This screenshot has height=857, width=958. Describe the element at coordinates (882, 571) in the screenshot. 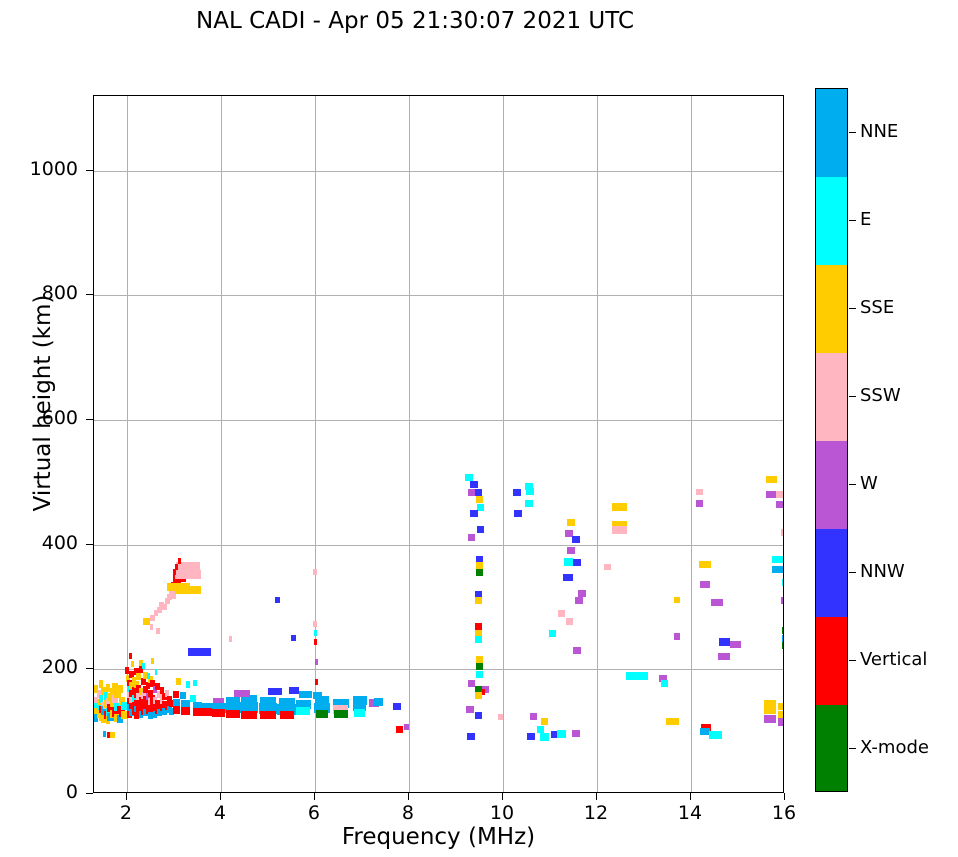

I see `colorbar-label-nnw: NNW` at that location.